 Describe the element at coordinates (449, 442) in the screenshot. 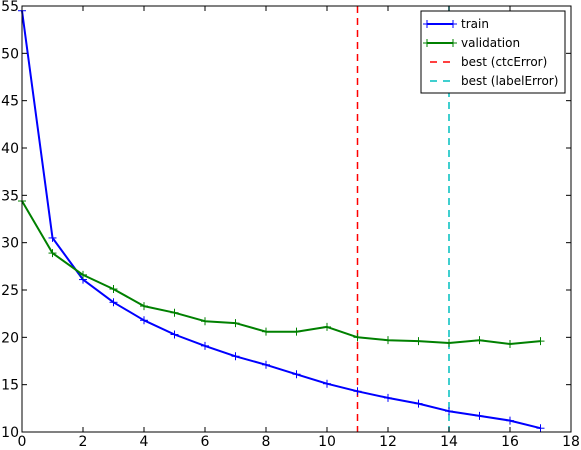

I see `x-tick-label: 14` at that location.